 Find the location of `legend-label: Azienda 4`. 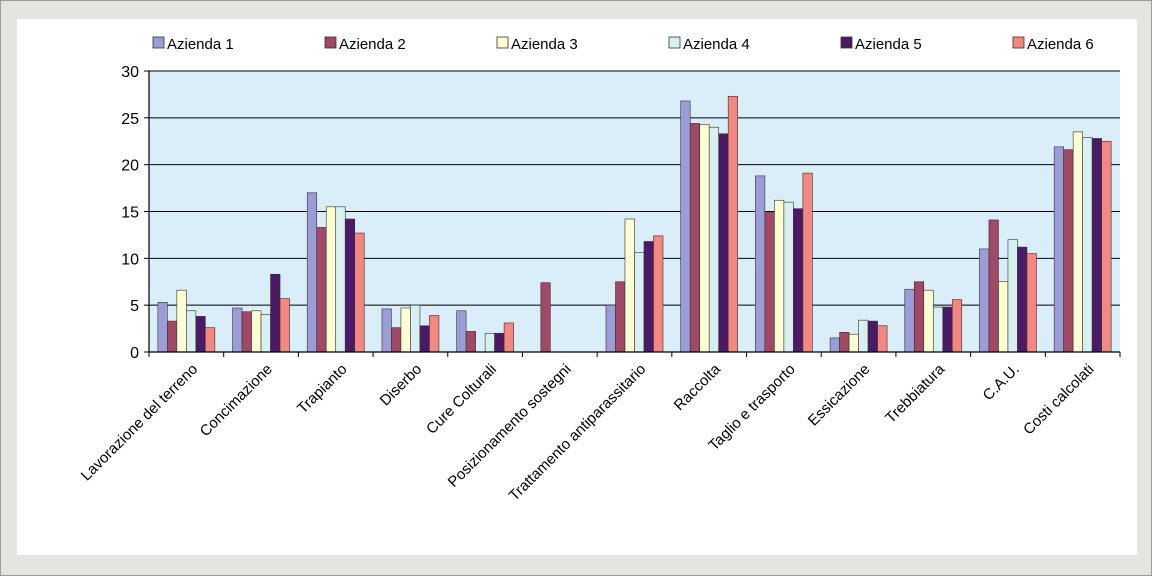

legend-label: Azienda 4 is located at coordinates (716, 44).